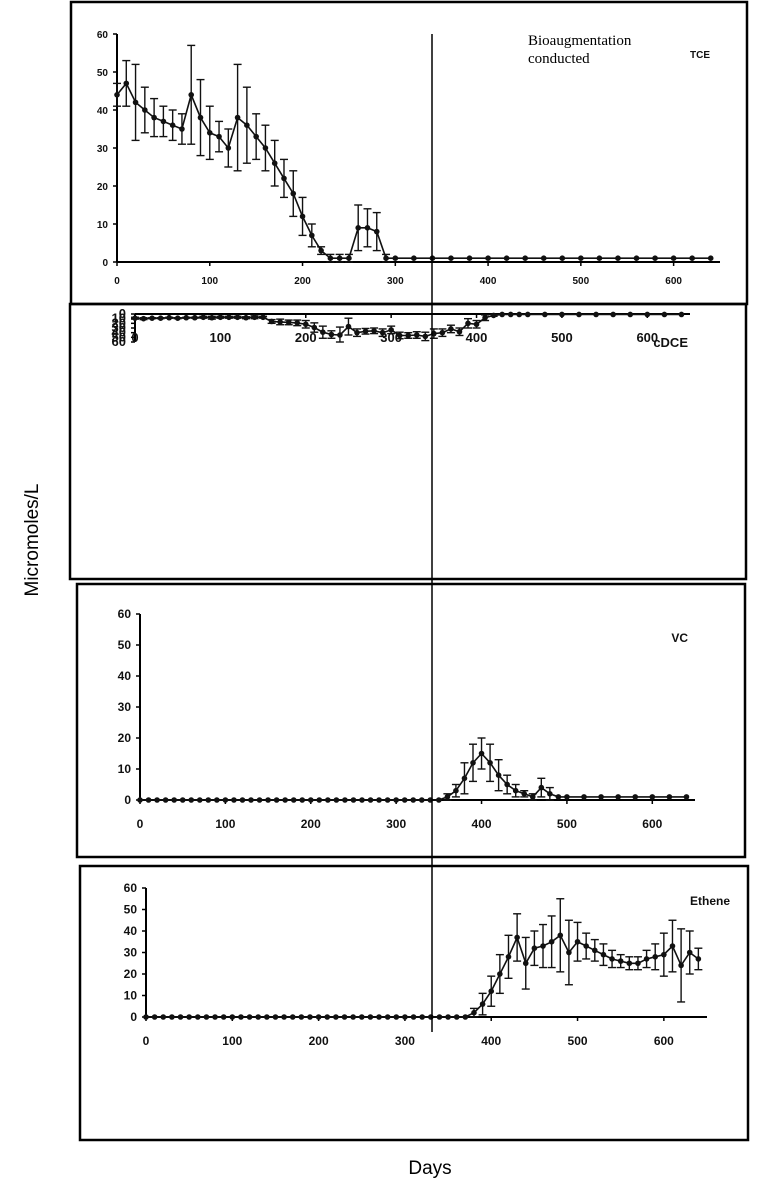 Image resolution: width=760 pixels, height=1201 pixels. What do you see at coordinates (405, 1041) in the screenshot?
I see `x-tick-label: 300` at bounding box center [405, 1041].